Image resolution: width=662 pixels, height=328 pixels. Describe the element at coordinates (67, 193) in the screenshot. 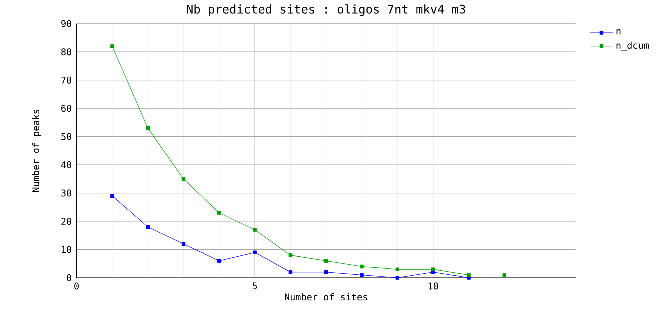

I see `y-tick-label: 30` at that location.